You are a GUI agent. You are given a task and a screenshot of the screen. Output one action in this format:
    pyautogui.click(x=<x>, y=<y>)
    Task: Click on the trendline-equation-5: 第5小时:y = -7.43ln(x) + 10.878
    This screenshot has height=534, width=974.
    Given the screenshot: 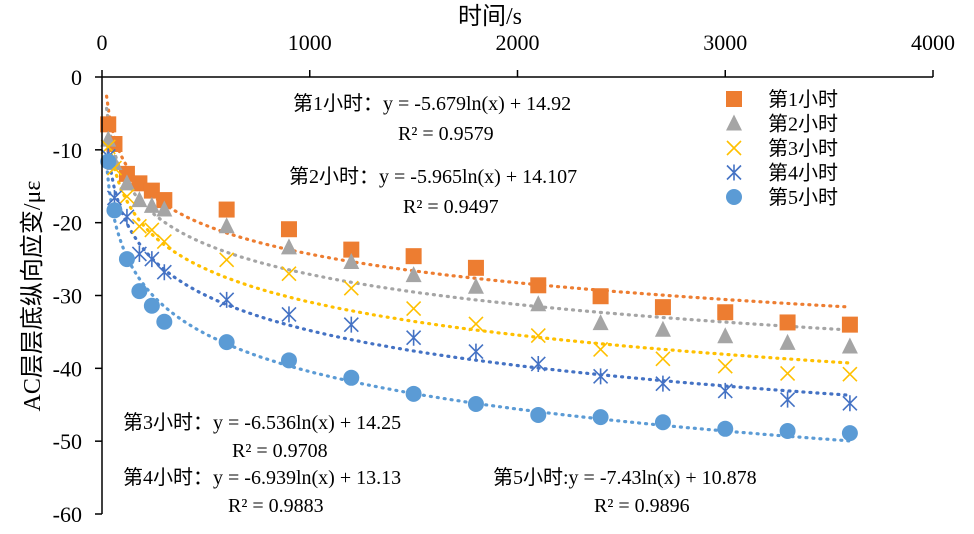 What is the action you would take?
    pyautogui.click(x=625, y=477)
    